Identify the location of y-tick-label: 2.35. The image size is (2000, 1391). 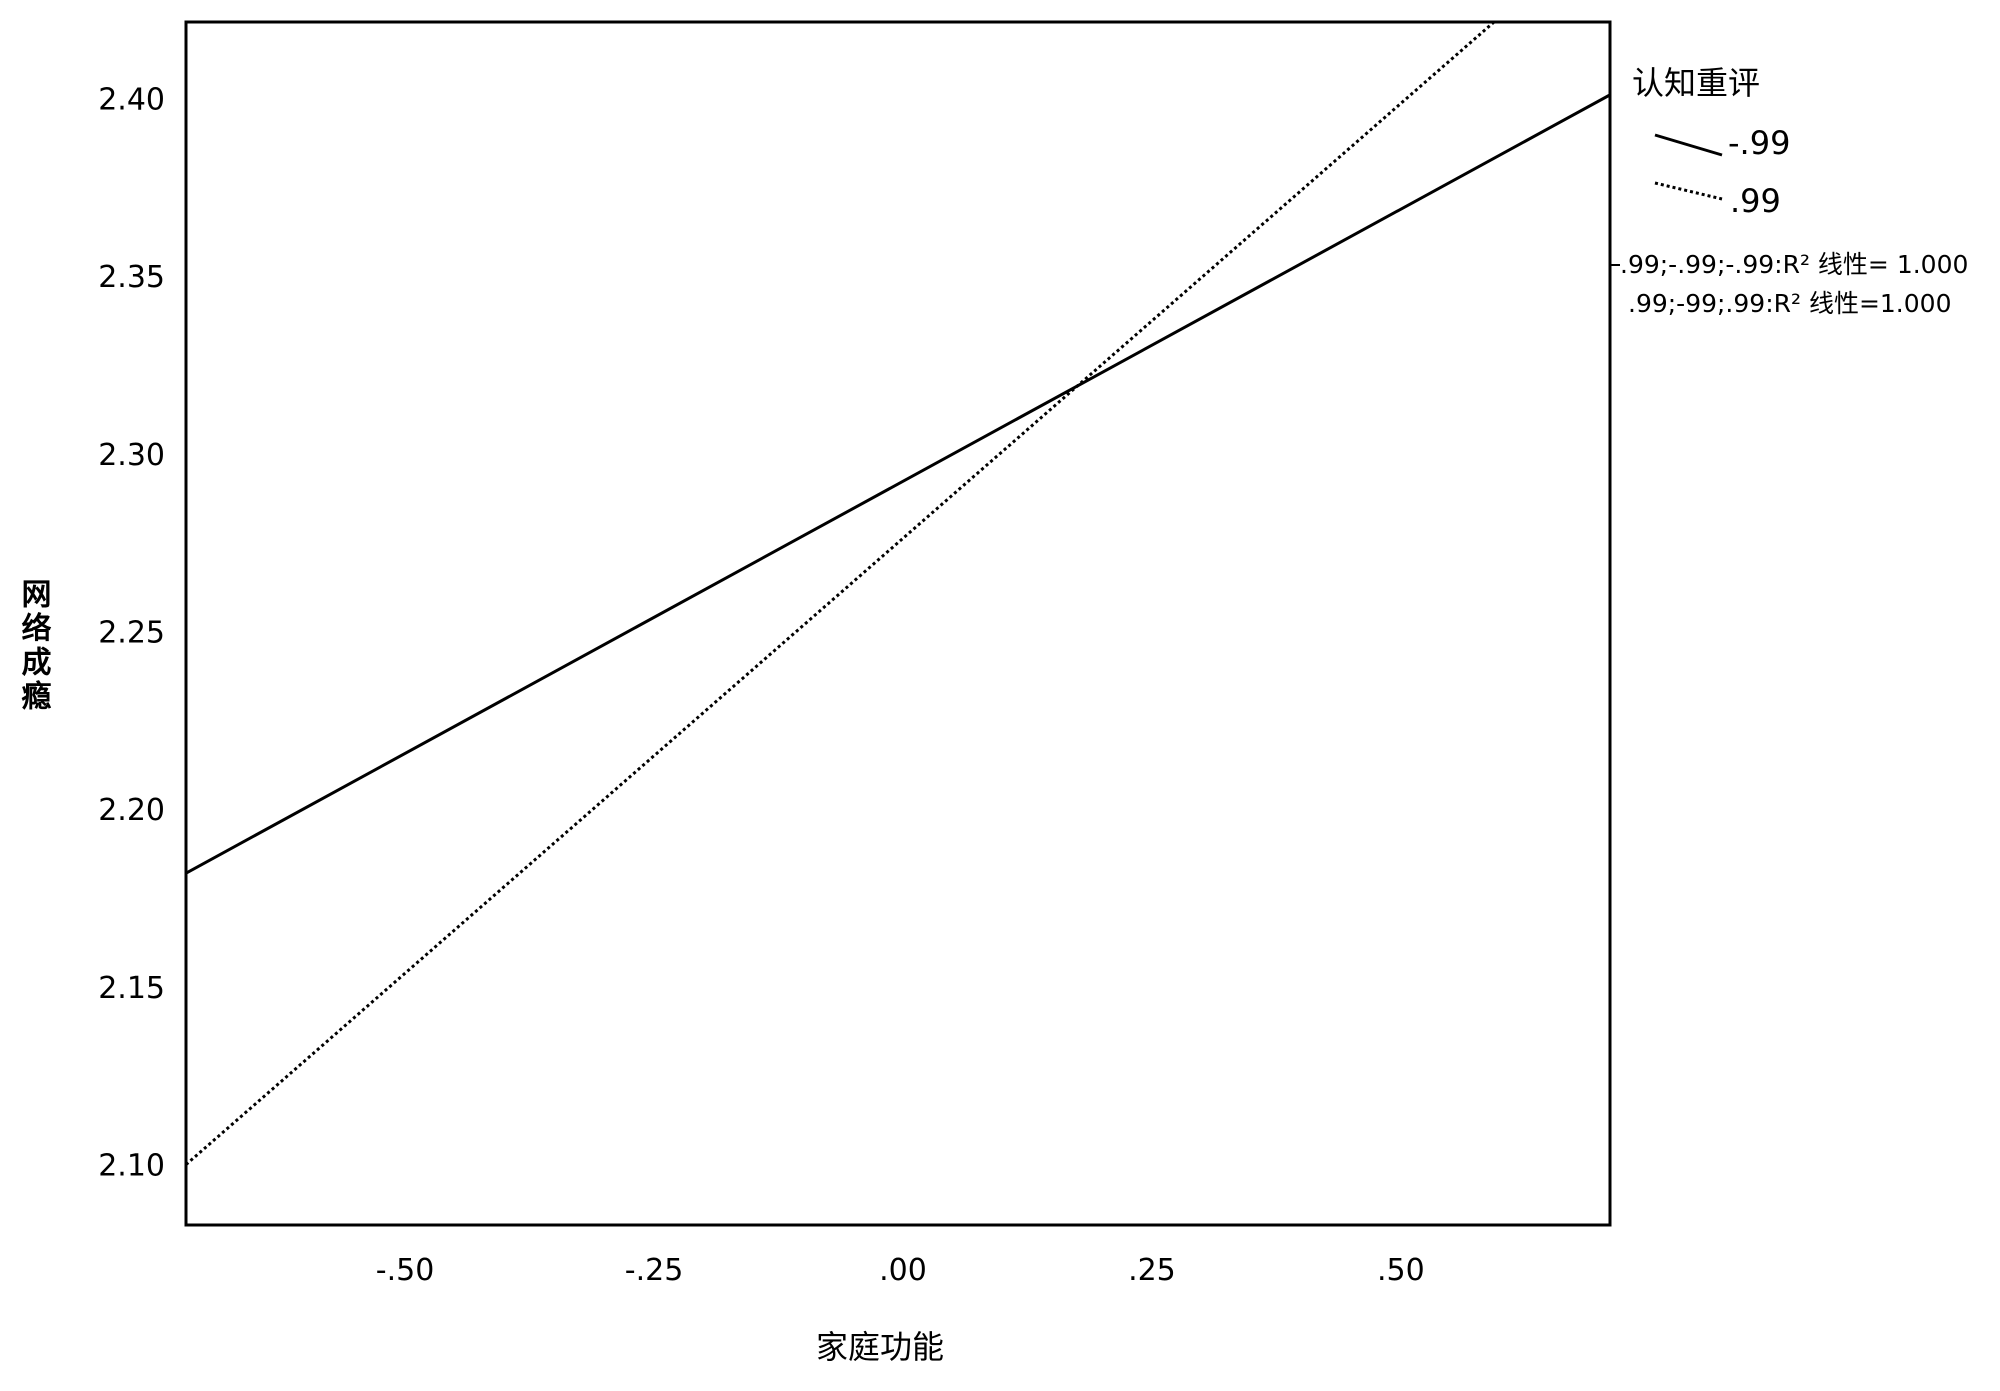
(131, 277).